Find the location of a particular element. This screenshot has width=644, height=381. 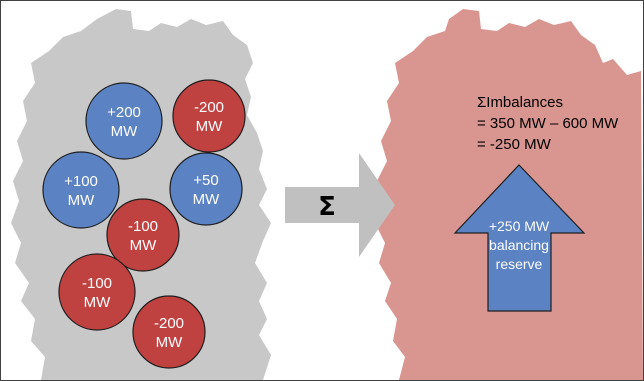

reserve-arrow is located at coordinates (519, 238).